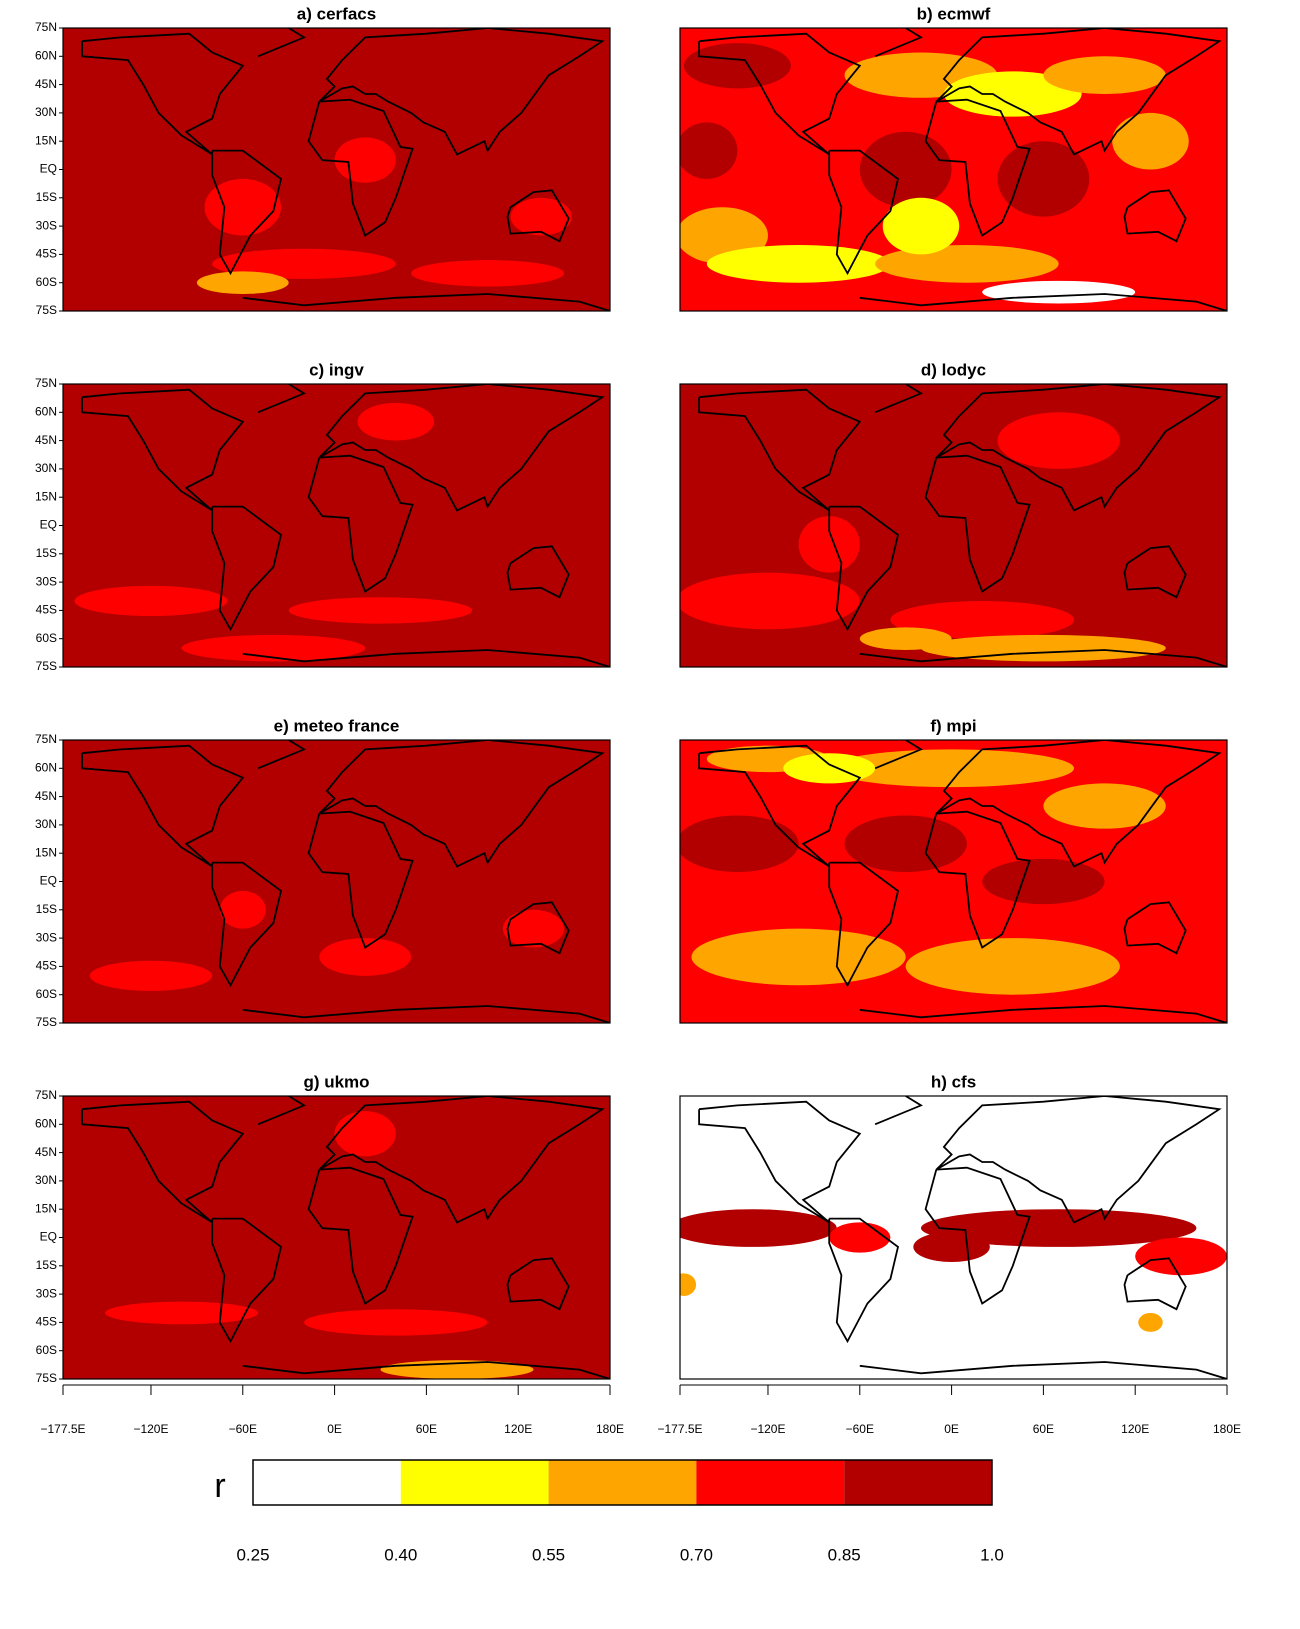 The height and width of the screenshot is (1629, 1300). What do you see at coordinates (219, 1486) in the screenshot?
I see `colorbar-title: r` at bounding box center [219, 1486].